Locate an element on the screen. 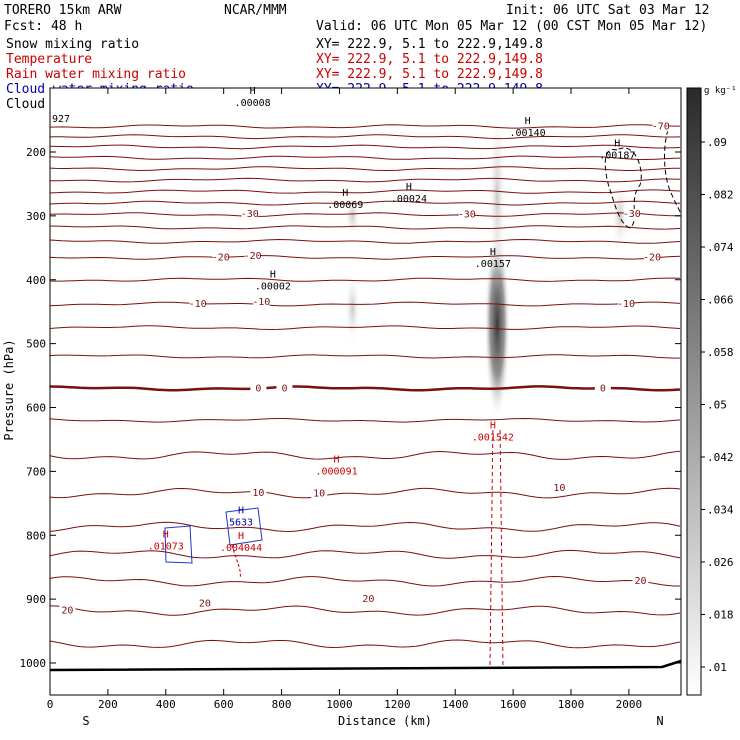  maximum-value: .00008 is located at coordinates (253, 103).